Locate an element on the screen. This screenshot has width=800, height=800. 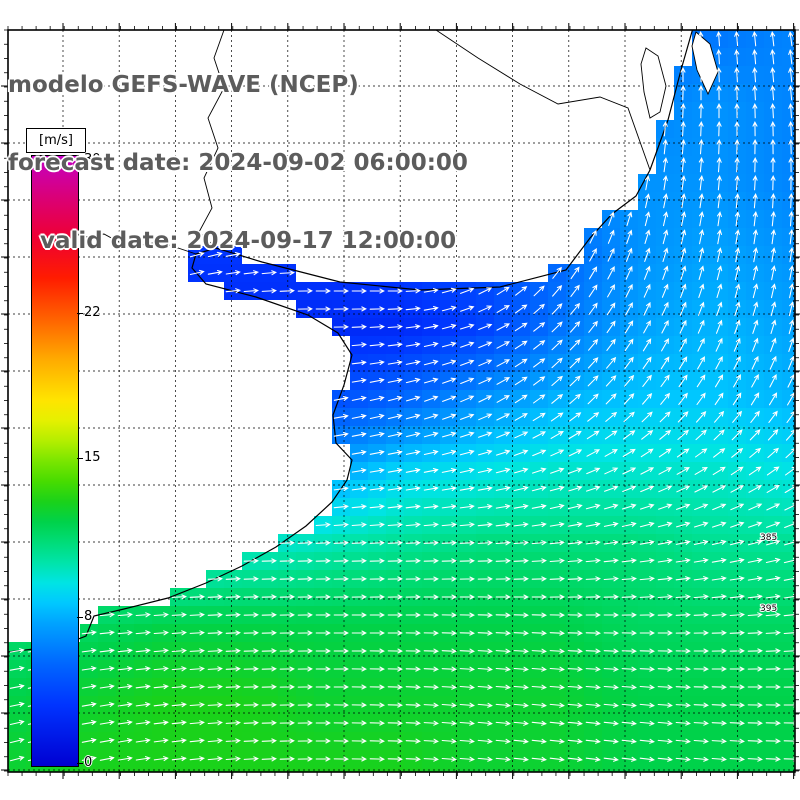
colorbar-units-label: [m/s] is located at coordinates (56, 140).